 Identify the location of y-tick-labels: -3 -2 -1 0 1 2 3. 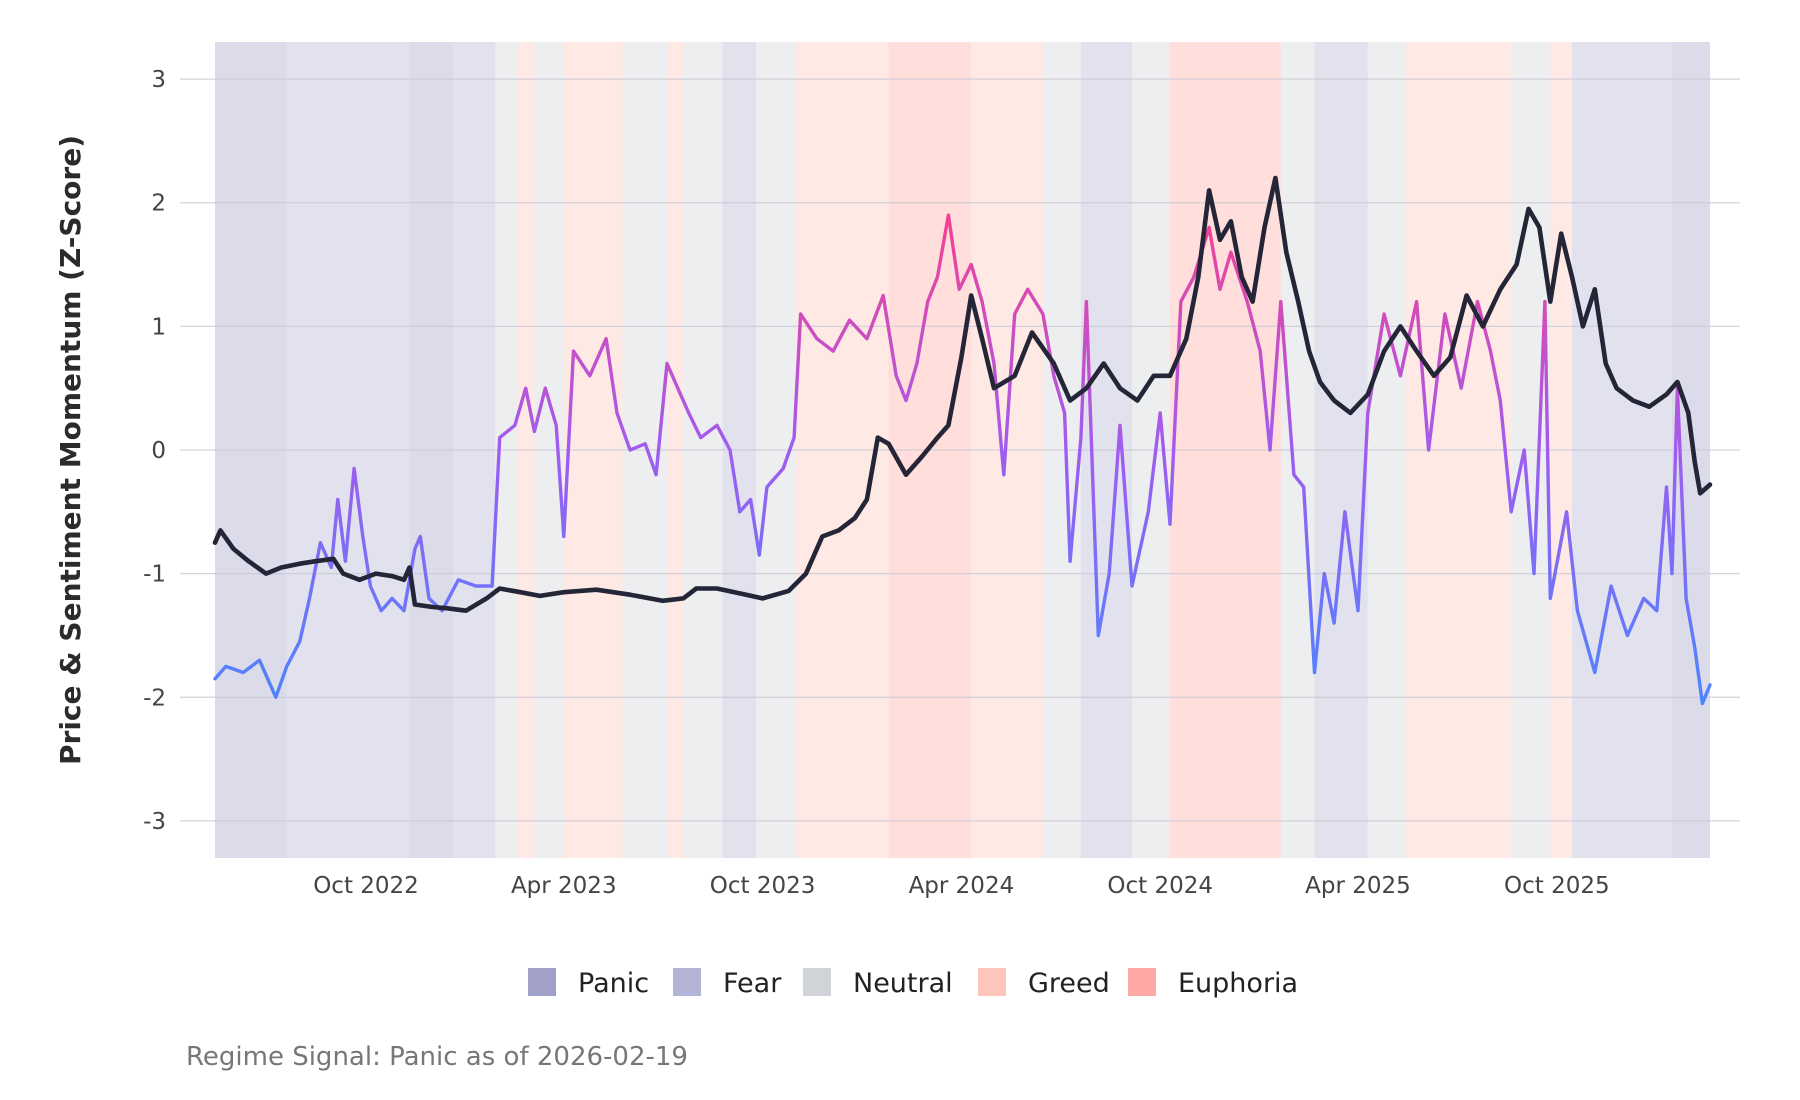
(154, 451).